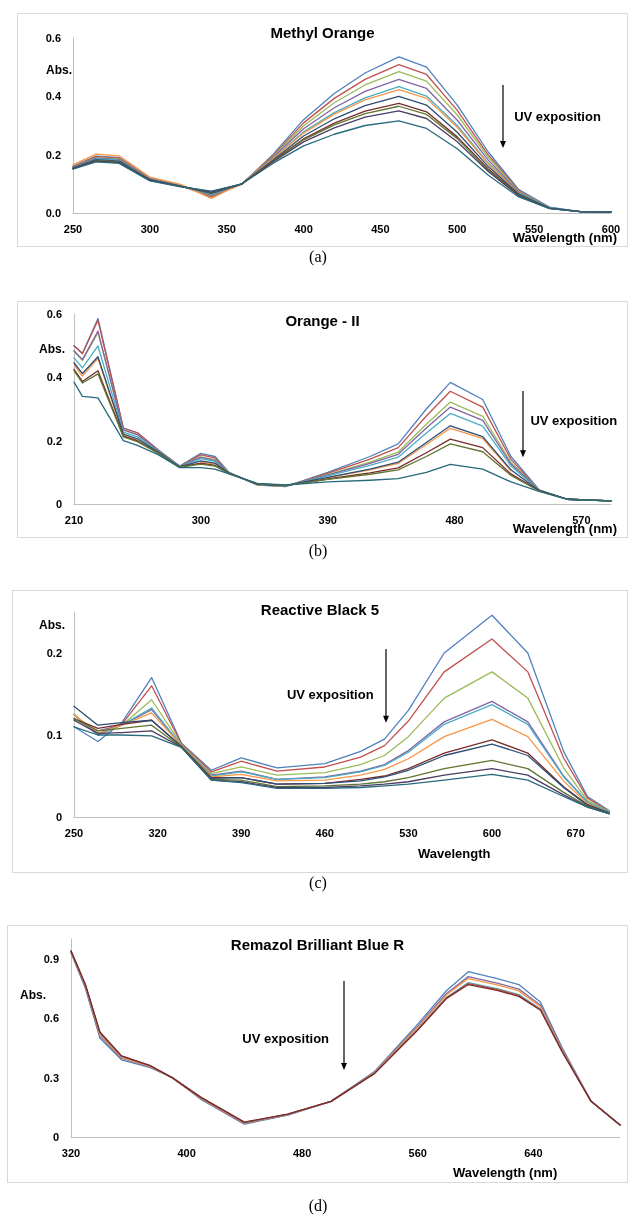 Image resolution: width=636 pixels, height=1225 pixels. What do you see at coordinates (53, 213) in the screenshot?
I see `y-tick-label: 0.0` at bounding box center [53, 213].